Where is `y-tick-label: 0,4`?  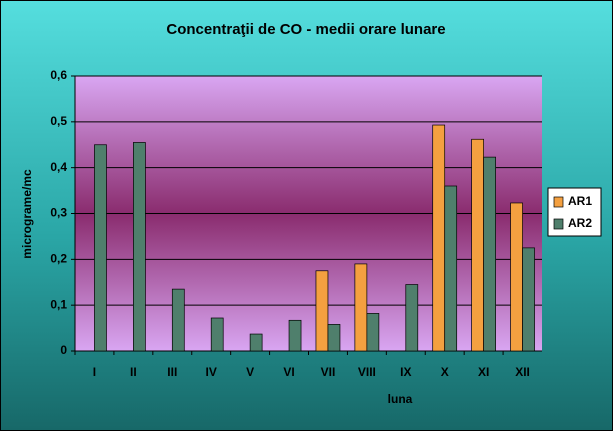 y-tick-label: 0,4 is located at coordinates (58, 167).